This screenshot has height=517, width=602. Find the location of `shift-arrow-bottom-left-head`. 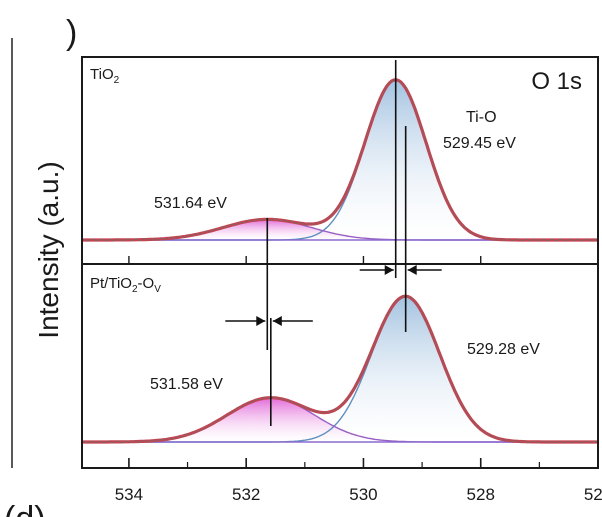

shift-arrow-bottom-left-head is located at coordinates (261, 321).